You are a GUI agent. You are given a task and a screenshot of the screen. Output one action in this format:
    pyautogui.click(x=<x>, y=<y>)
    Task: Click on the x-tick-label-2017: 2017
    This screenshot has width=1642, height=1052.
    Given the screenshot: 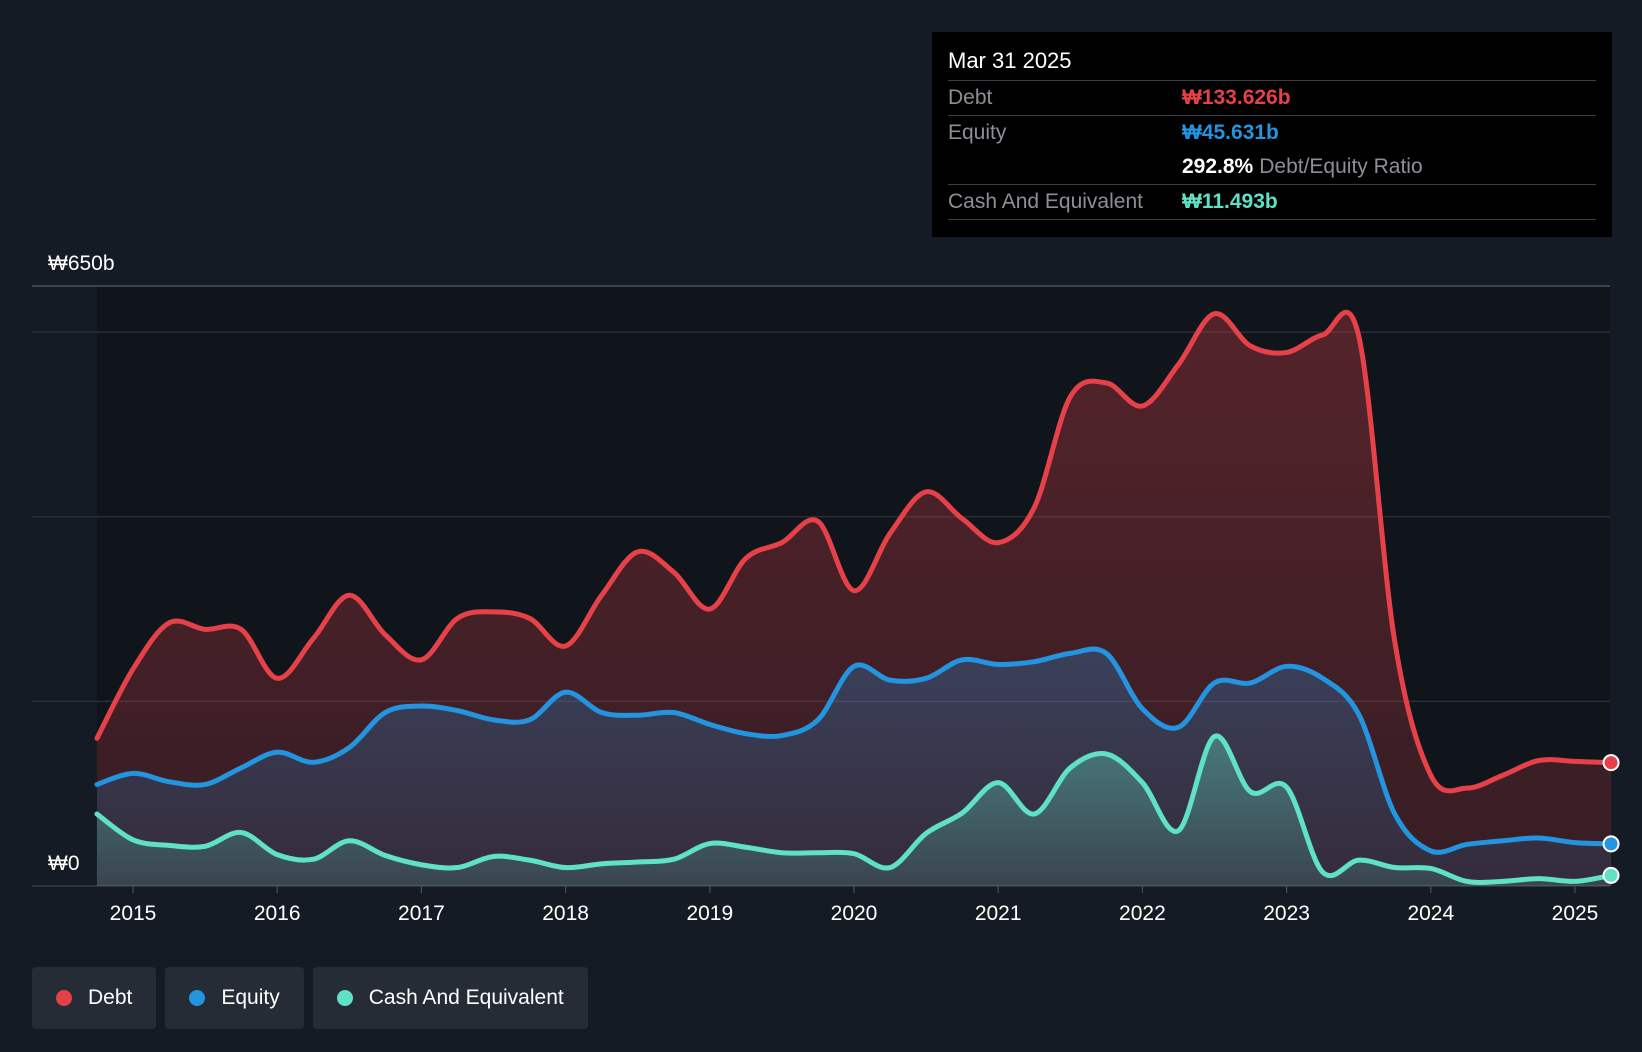 What is the action you would take?
    pyautogui.click(x=421, y=913)
    